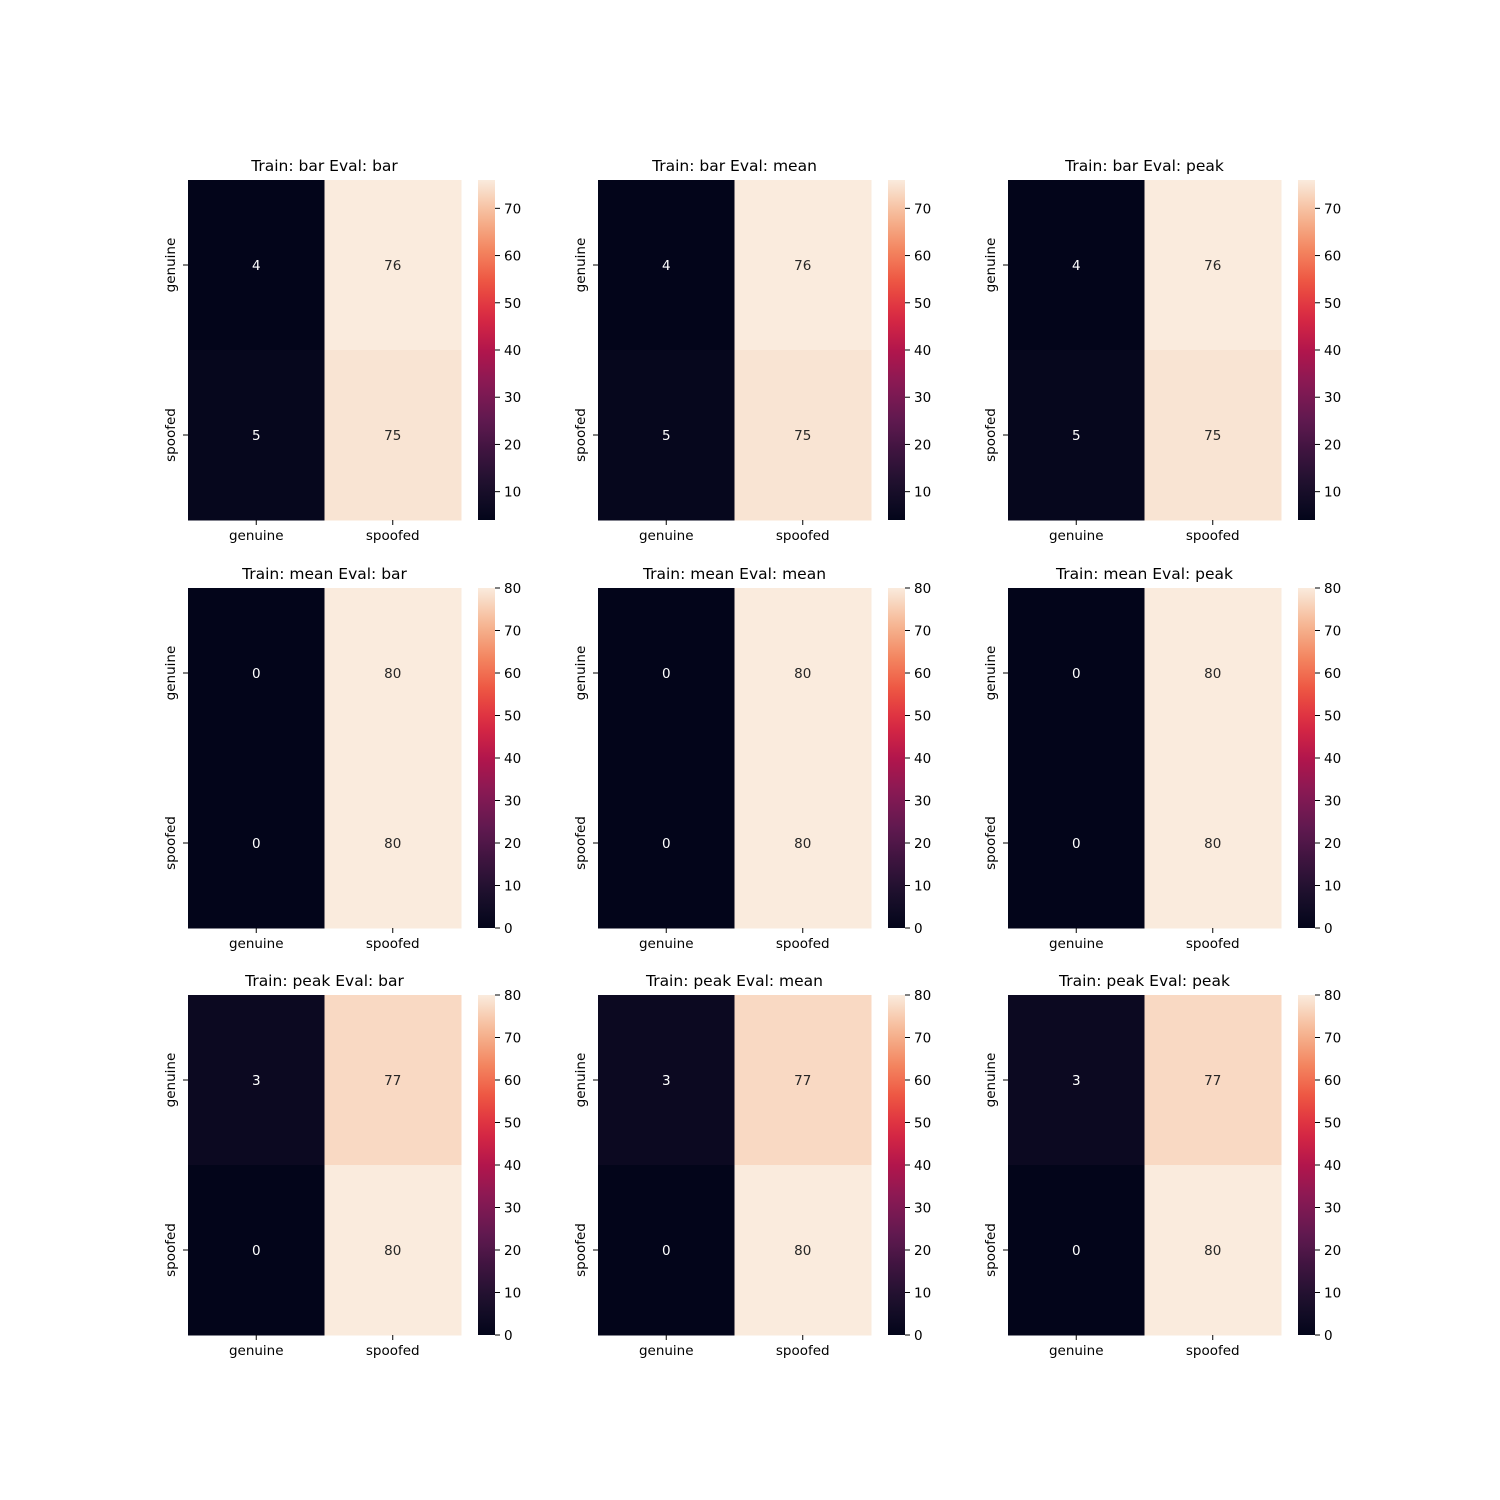  What do you see at coordinates (1144, 166) in the screenshot?
I see `panel-title: Train: bar Eval: peak` at bounding box center [1144, 166].